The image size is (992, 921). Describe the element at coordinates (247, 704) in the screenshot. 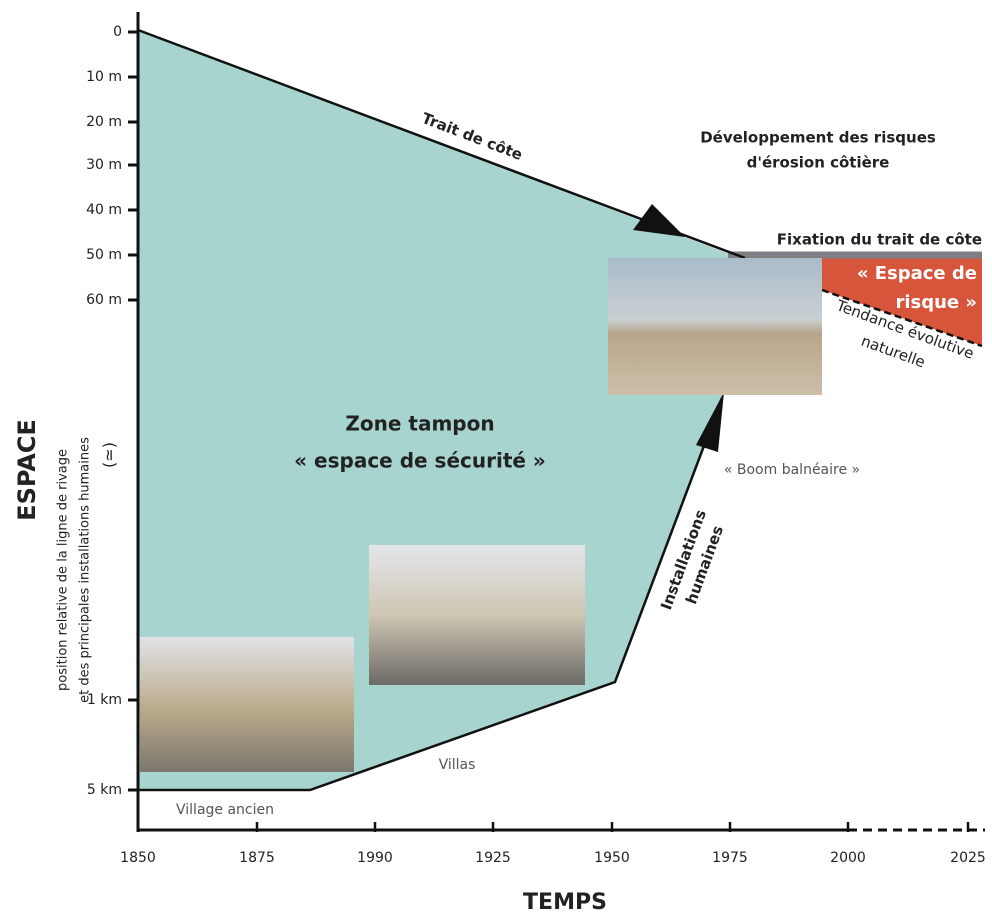

I see `photo-village` at that location.